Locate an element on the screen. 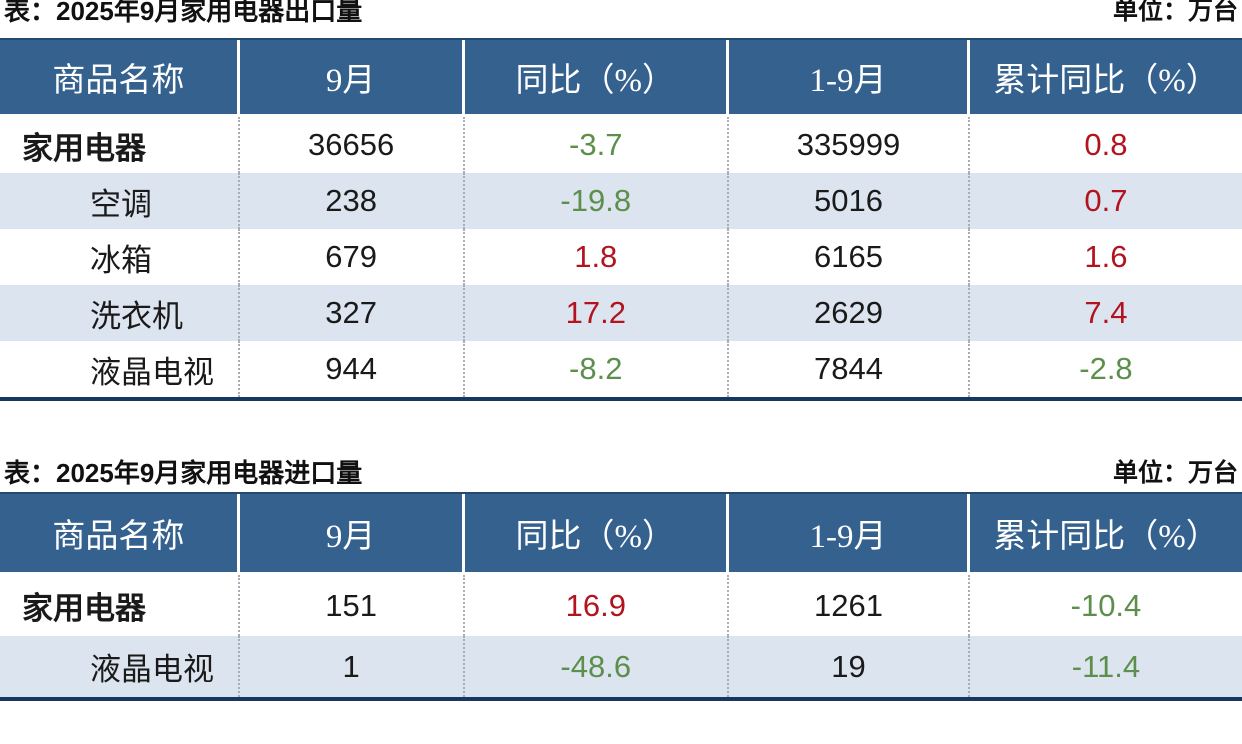 This screenshot has width=1242, height=744. table-row-appliances-total: 家用电器 36656 -3.7 335999 0.8 is located at coordinates (621, 145).